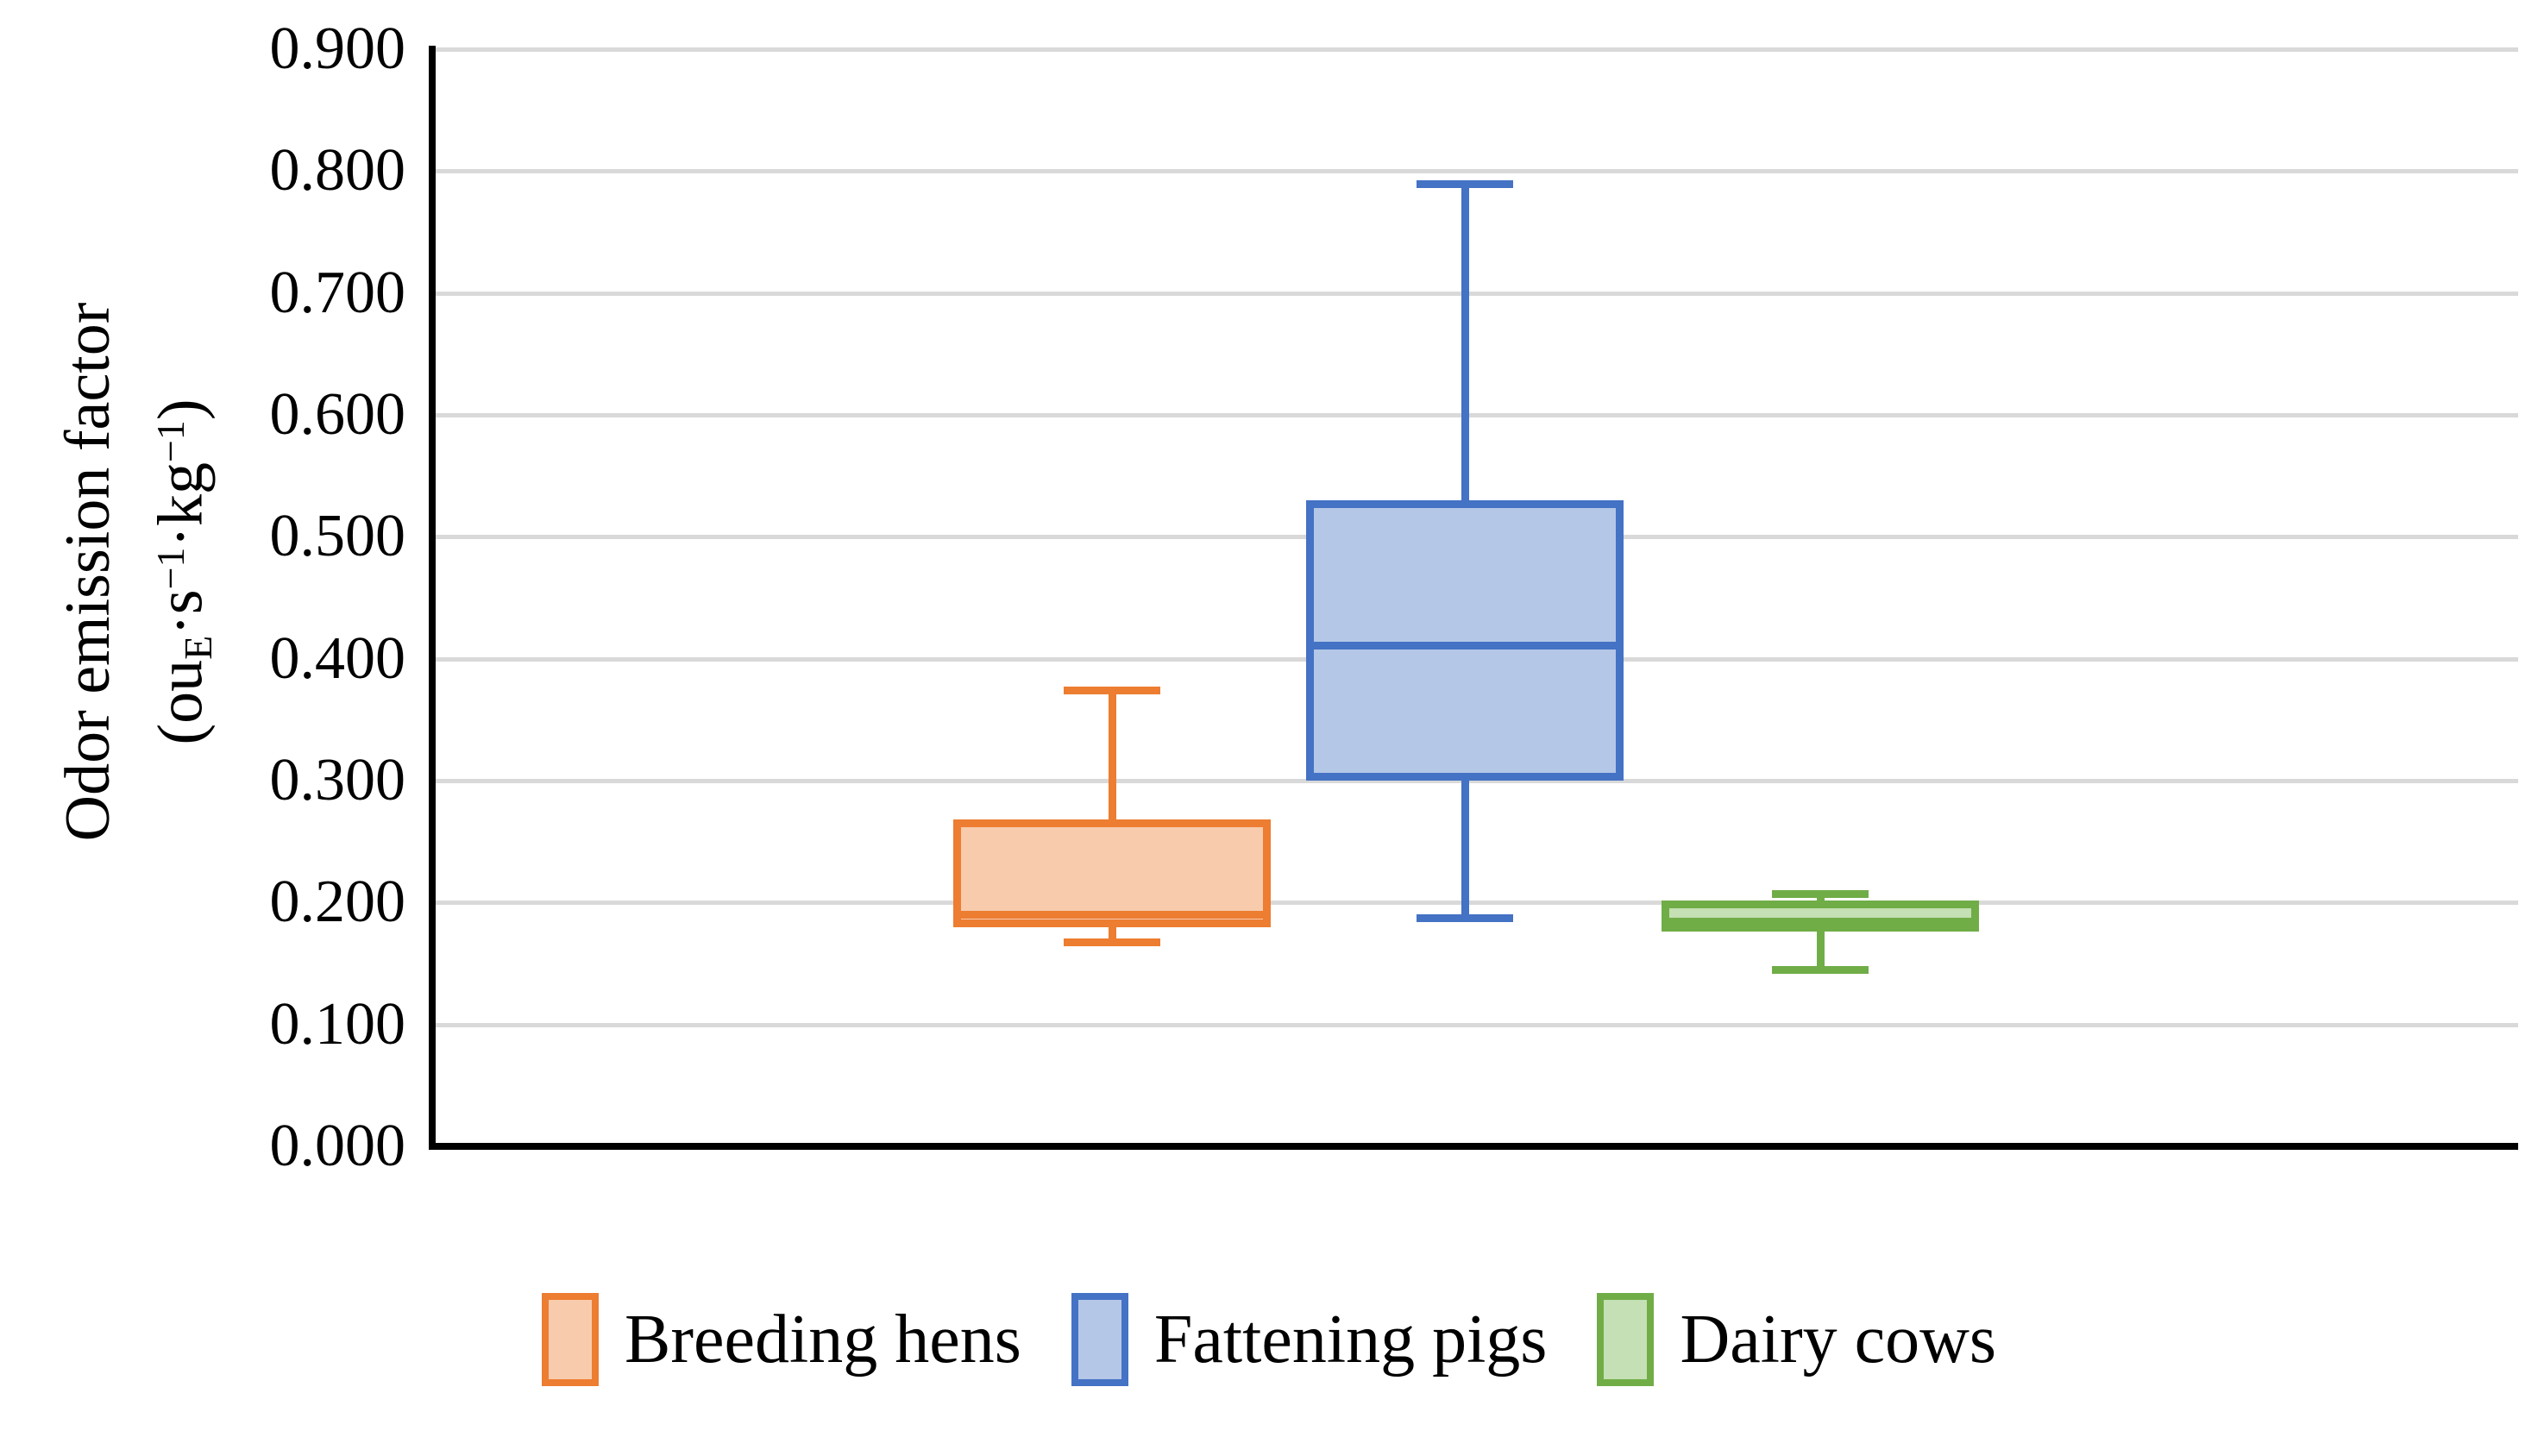  What do you see at coordinates (1626, 1340) in the screenshot?
I see `legend-swatch-dairy-cows` at bounding box center [1626, 1340].